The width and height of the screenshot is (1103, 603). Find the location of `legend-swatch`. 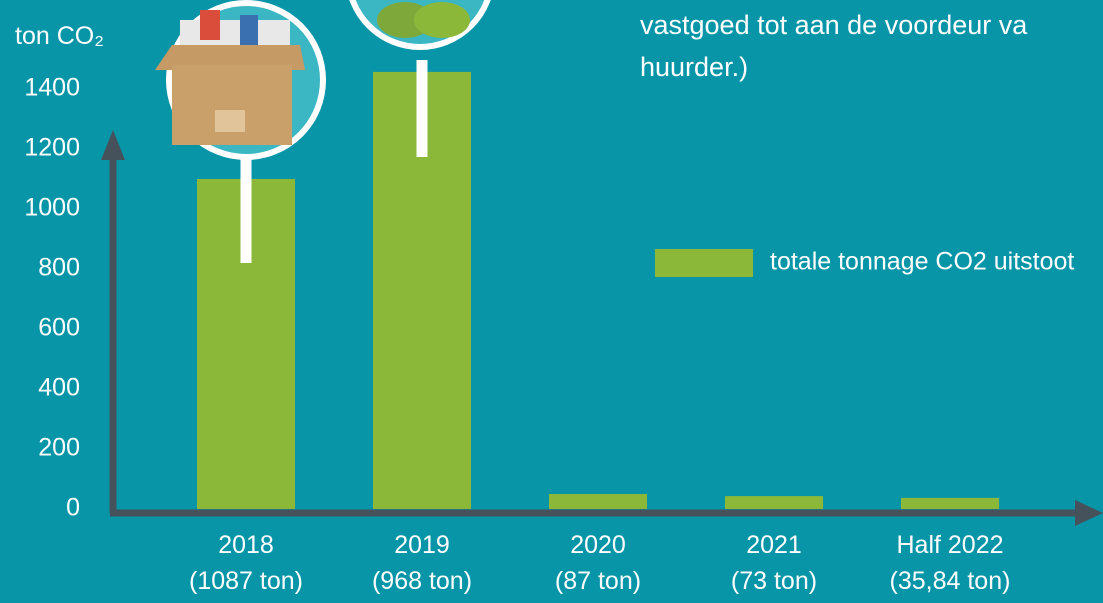

legend-swatch is located at coordinates (704, 263).